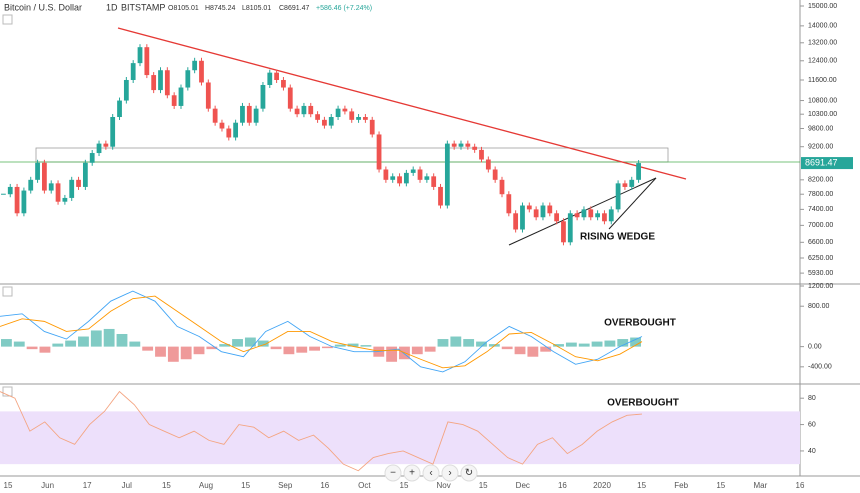 This screenshot has width=860, height=493. Describe the element at coordinates (43, 7) in the screenshot. I see `symbol: Bitcoin / U.S. Dollar` at that location.